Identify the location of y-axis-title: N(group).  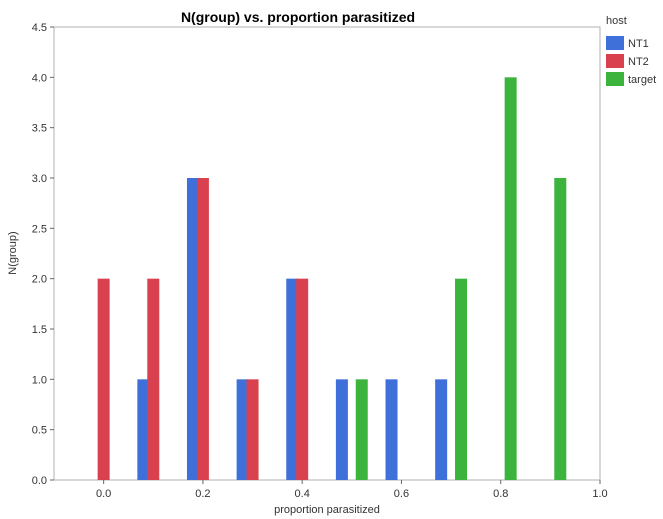
(13, 252).